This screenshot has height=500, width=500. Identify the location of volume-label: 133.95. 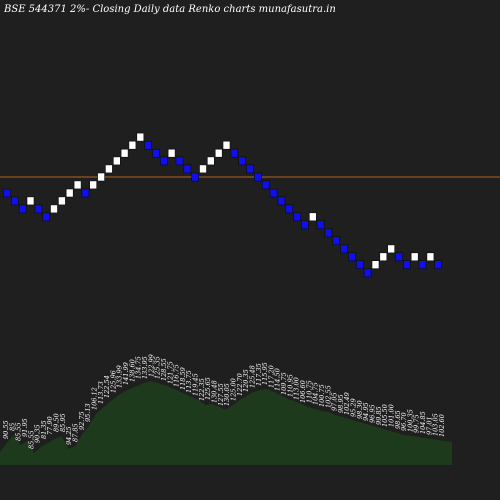
(145, 367).